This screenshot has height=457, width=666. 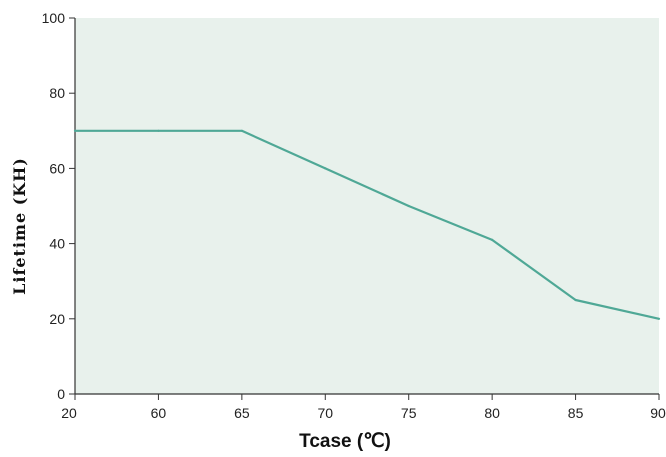 I want to click on x-tick-label: 80, so click(x=492, y=413).